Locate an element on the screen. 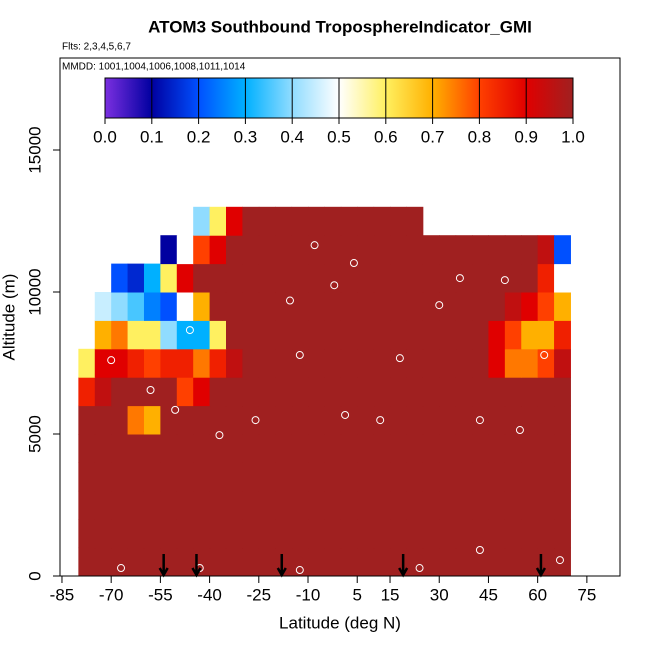 This screenshot has height=650, width=650. x-tick-label: 75 is located at coordinates (586, 594).